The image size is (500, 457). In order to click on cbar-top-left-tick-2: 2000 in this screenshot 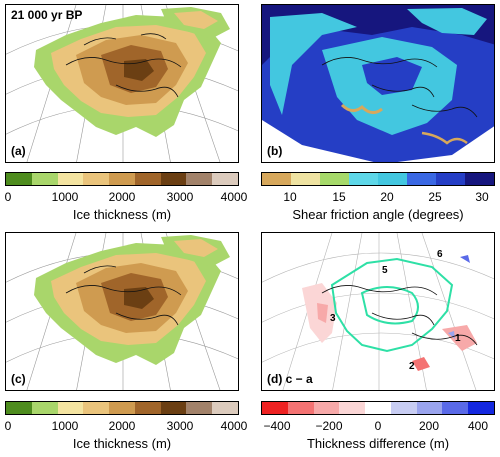, I will do `click(122, 197)`.